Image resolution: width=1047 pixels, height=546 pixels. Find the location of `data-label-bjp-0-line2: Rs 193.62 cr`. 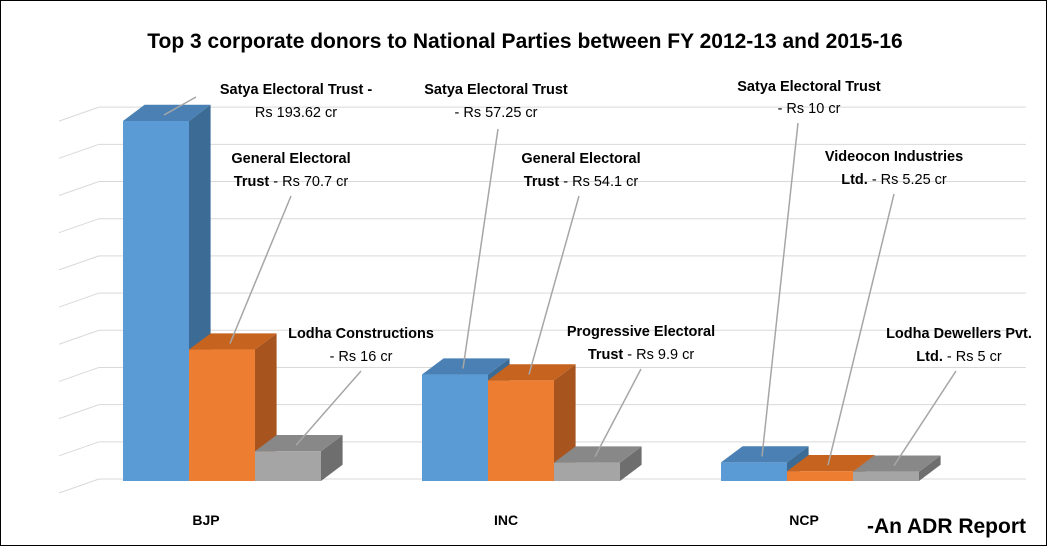

data-label-bjp-0-line2: Rs 193.62 cr is located at coordinates (296, 113).